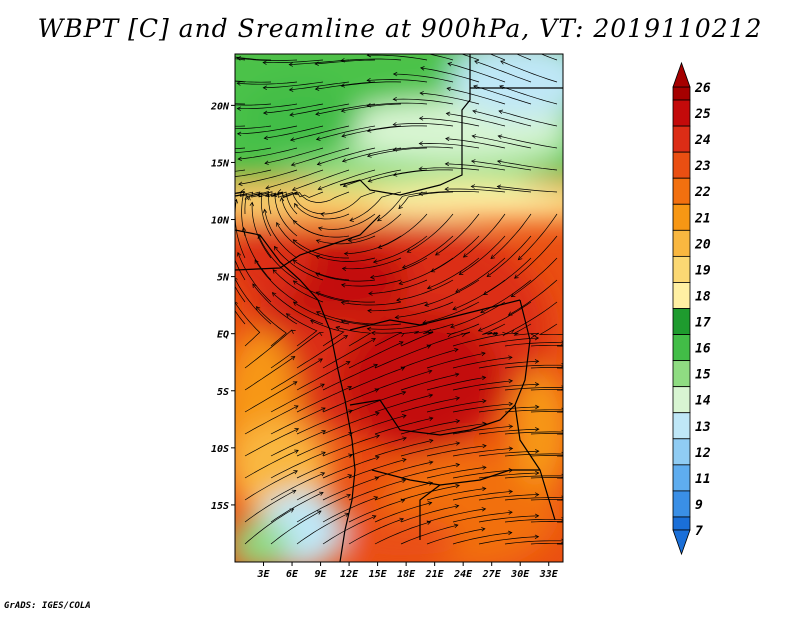 The height and width of the screenshot is (618, 800). Describe the element at coordinates (378, 574) in the screenshot. I see `lon-label: 15E` at that location.